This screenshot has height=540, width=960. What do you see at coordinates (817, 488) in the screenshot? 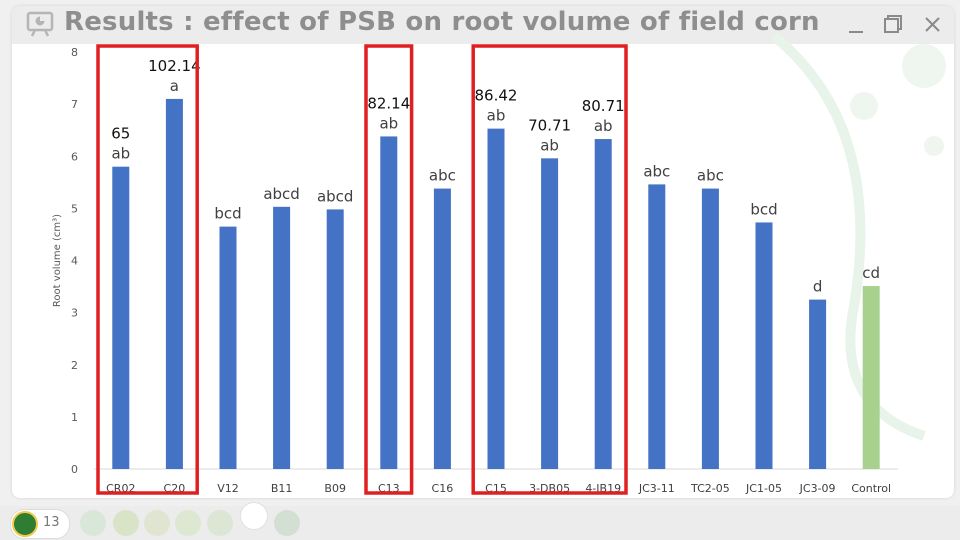
I see `x-tick-label: JC3-09` at bounding box center [817, 488].